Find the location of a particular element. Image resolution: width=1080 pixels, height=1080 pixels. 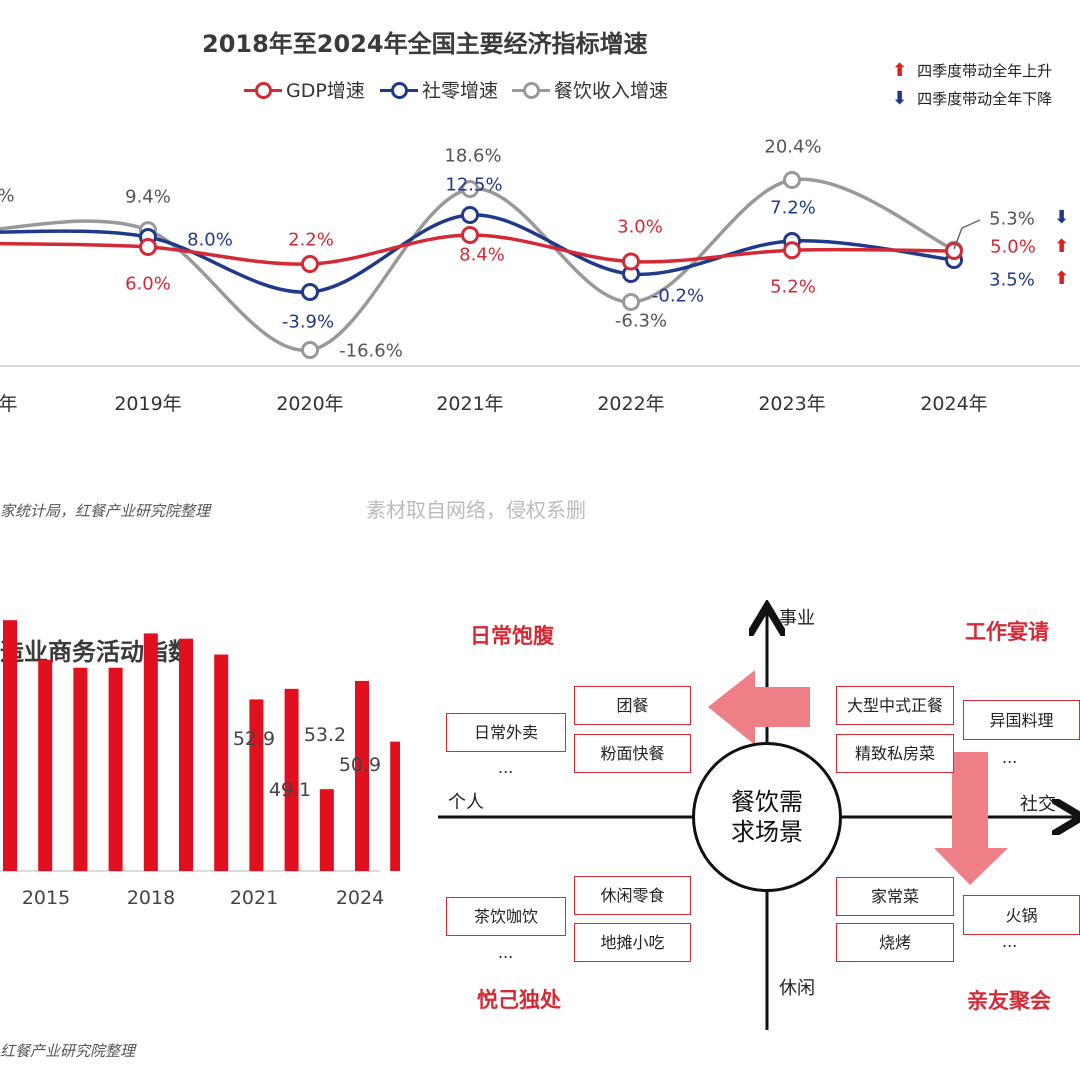

label-retail-2020: -3.9% is located at coordinates (308, 322).